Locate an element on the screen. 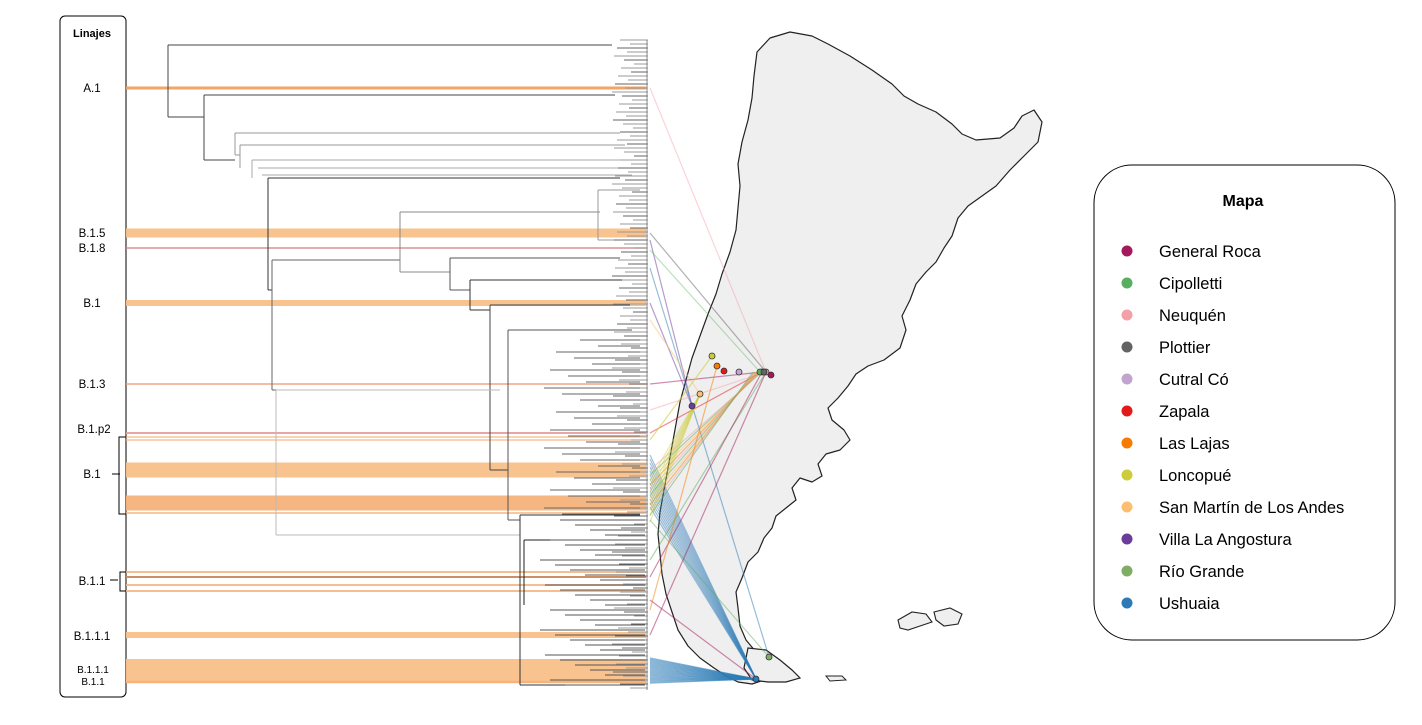 The width and height of the screenshot is (1422, 725). legend-label: Río Grande is located at coordinates (1201, 572).